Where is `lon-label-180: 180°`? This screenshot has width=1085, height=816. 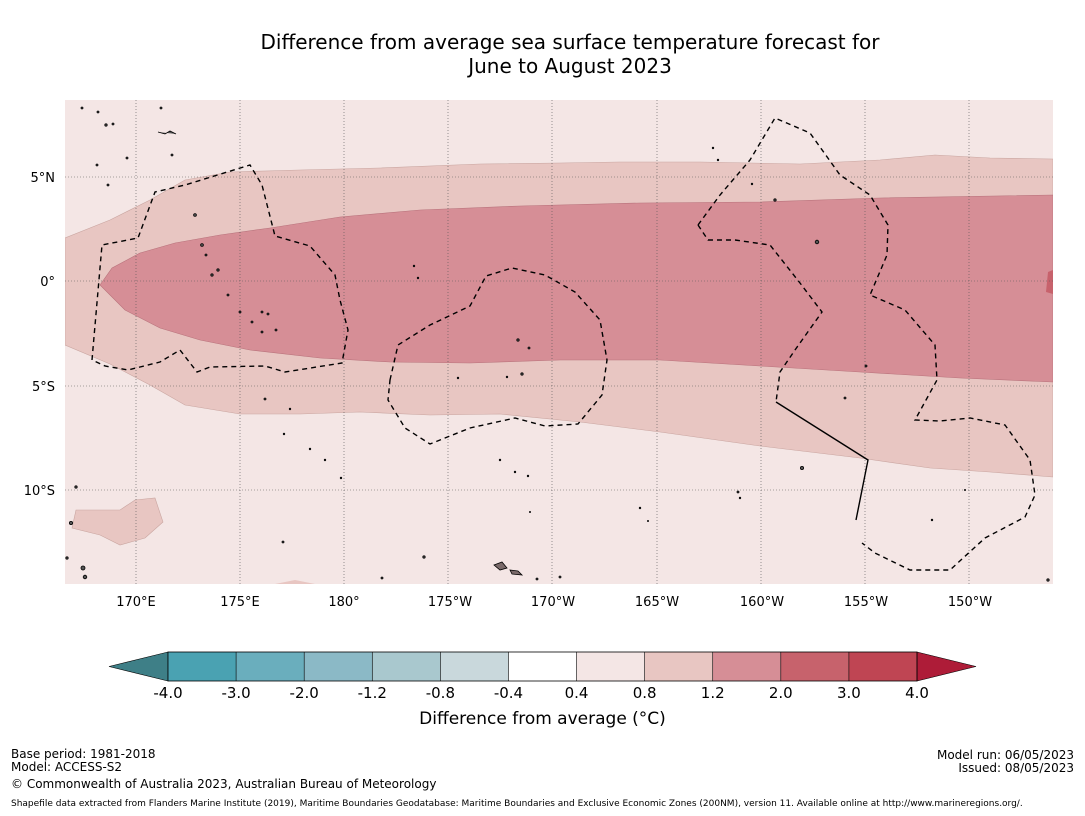 lon-label-180: 180° is located at coordinates (343, 602).